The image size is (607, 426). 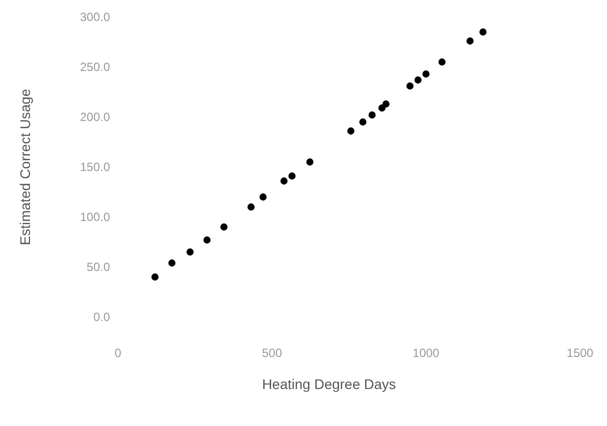 What do you see at coordinates (580, 353) in the screenshot?
I see `x-tick-label: 1500` at bounding box center [580, 353].